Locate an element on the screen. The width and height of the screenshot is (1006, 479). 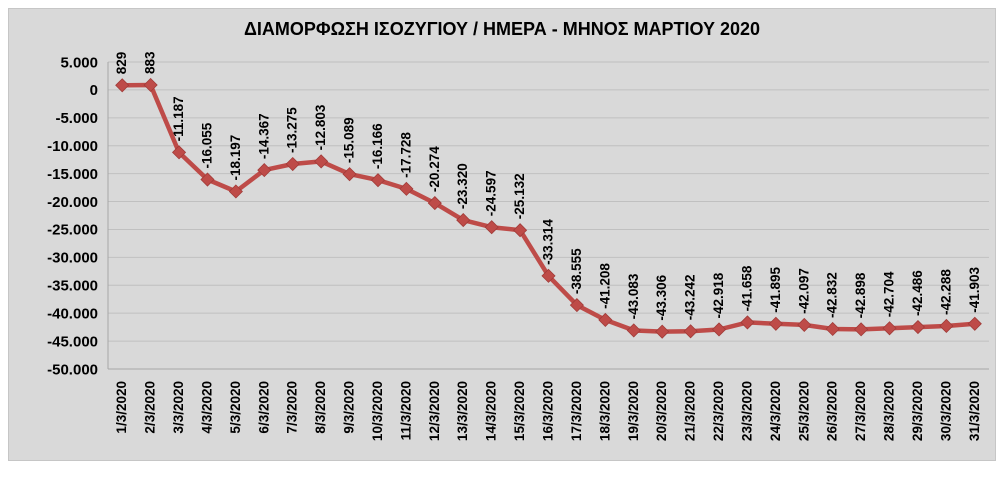
data-point-label: -24.597 is located at coordinates (491, 193).